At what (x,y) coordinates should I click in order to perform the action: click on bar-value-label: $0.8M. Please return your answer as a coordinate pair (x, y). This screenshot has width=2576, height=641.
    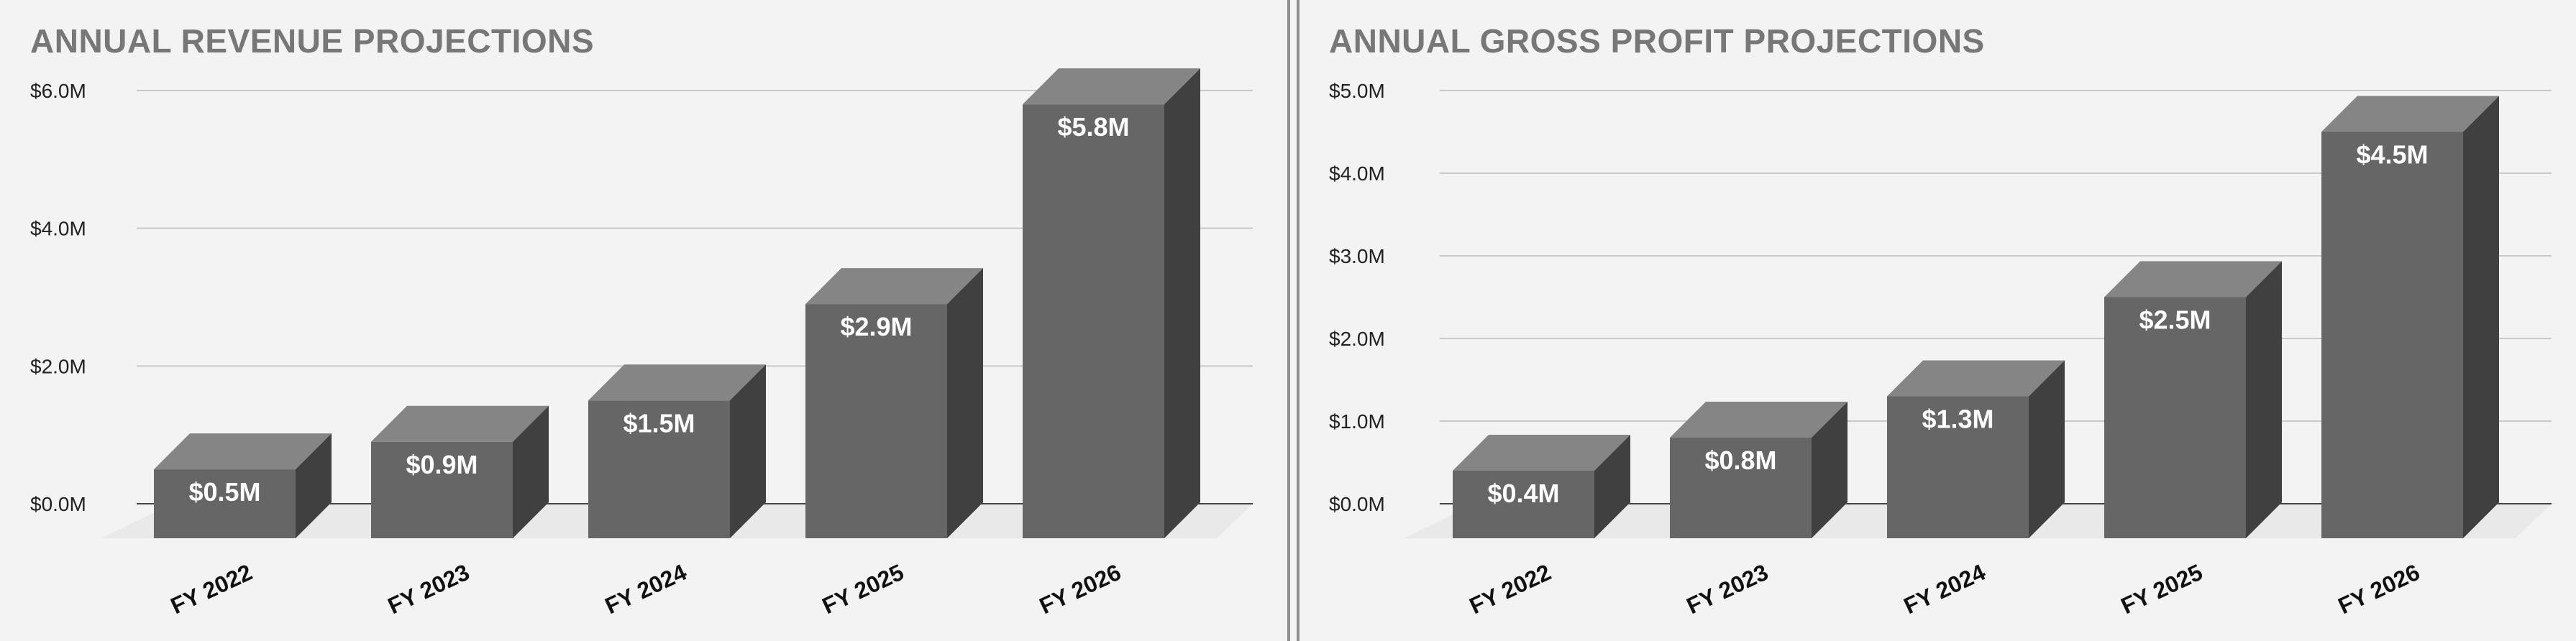
    Looking at the image, I should click on (1740, 460).